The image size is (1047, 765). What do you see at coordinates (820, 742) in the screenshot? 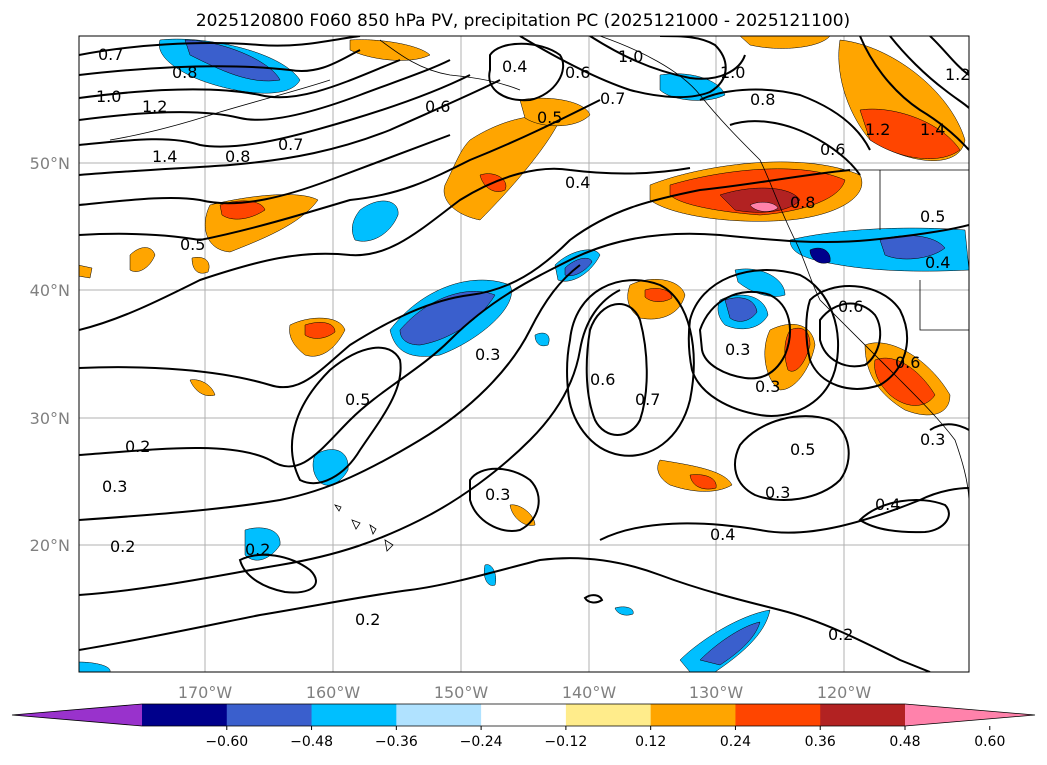
I see `colorbar-tick-label: 0.36` at bounding box center [820, 742].